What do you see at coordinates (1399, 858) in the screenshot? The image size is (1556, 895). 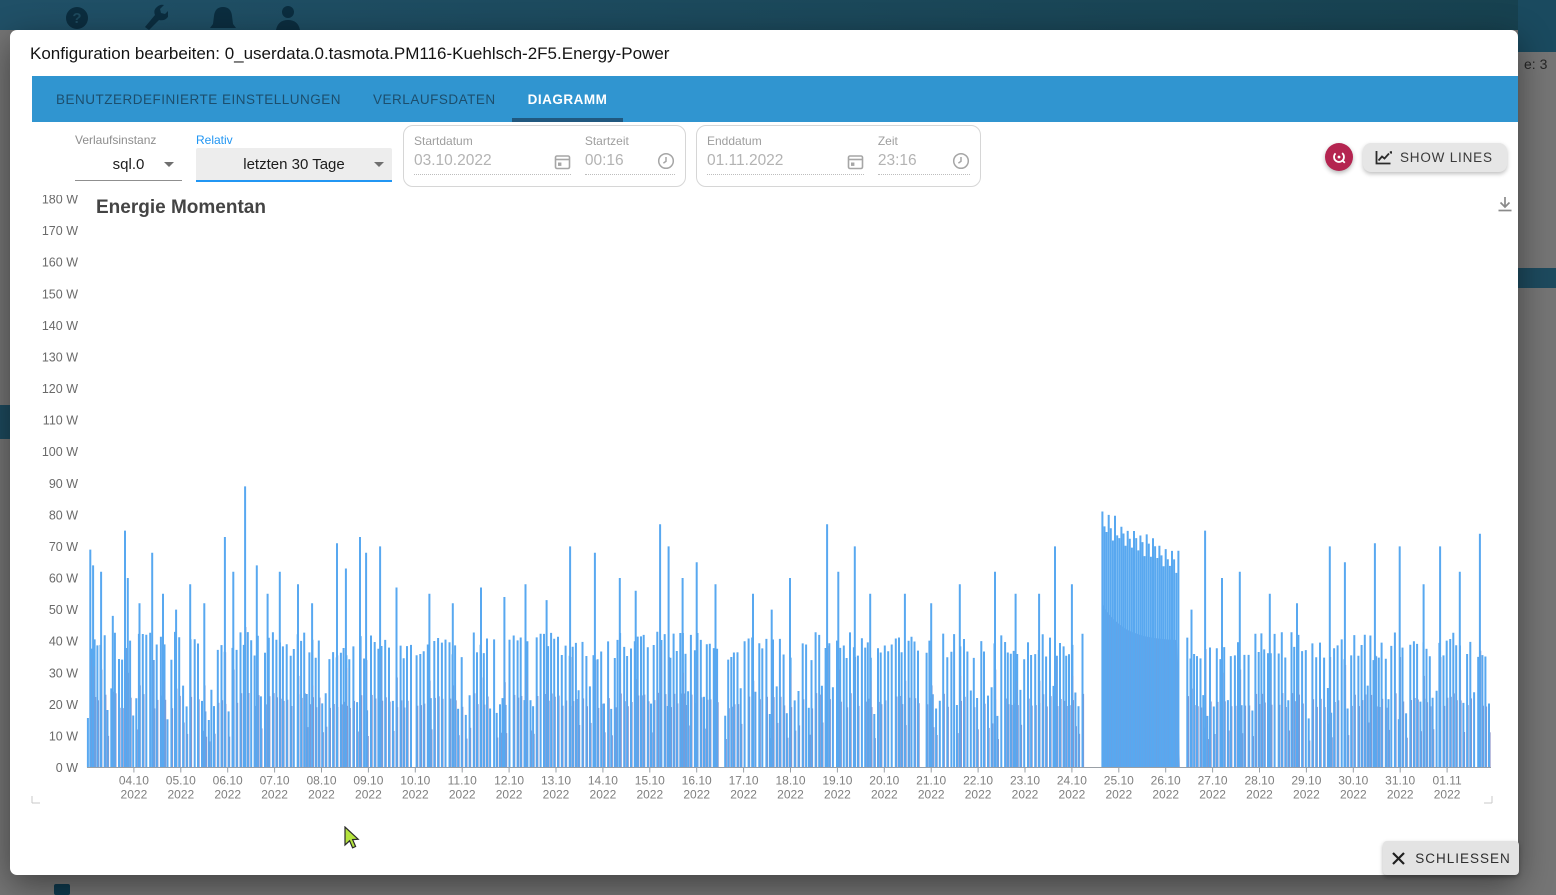 I see `close-icon` at bounding box center [1399, 858].